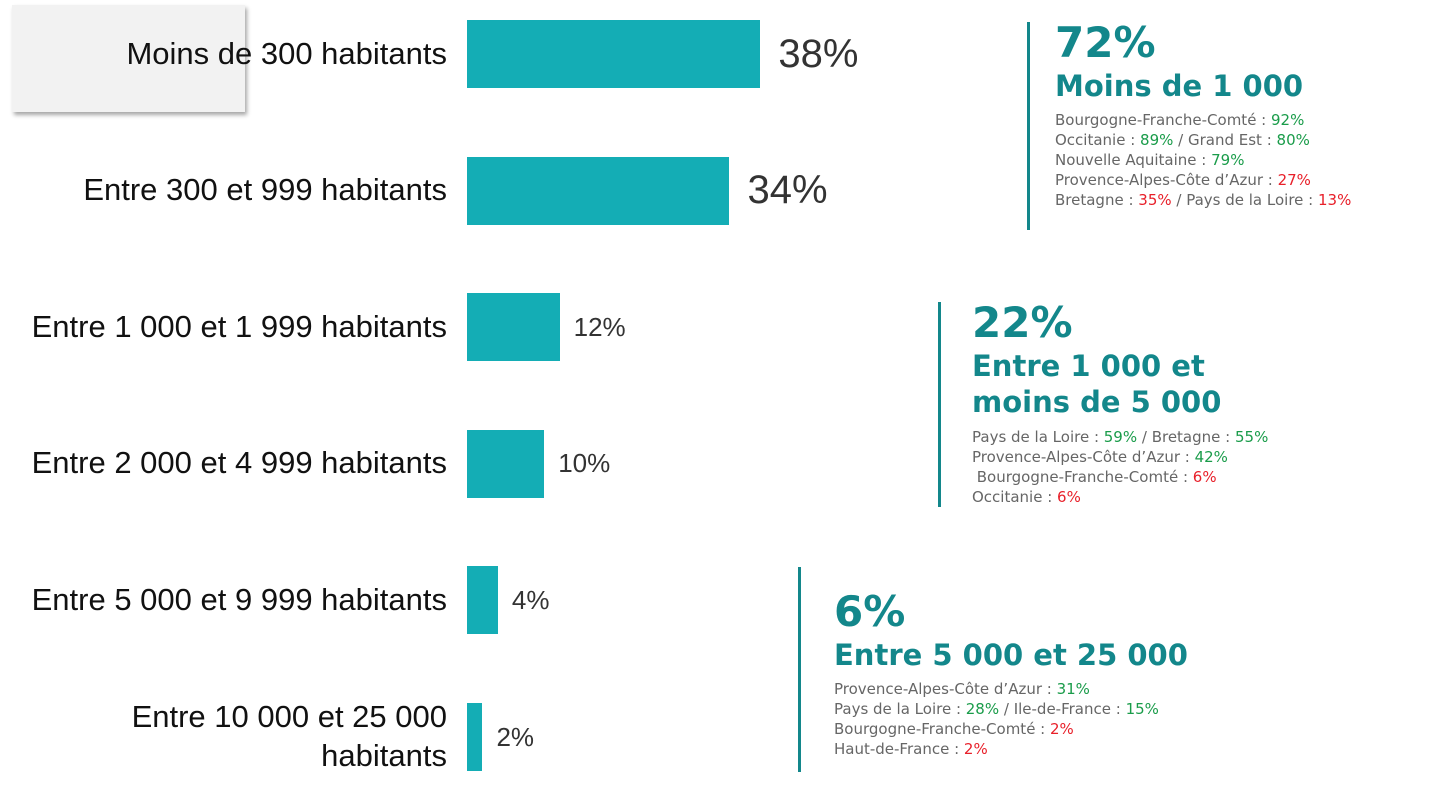 The height and width of the screenshot is (797, 1450). What do you see at coordinates (982, 709) in the screenshot?
I see `detail-text: 28%` at bounding box center [982, 709].